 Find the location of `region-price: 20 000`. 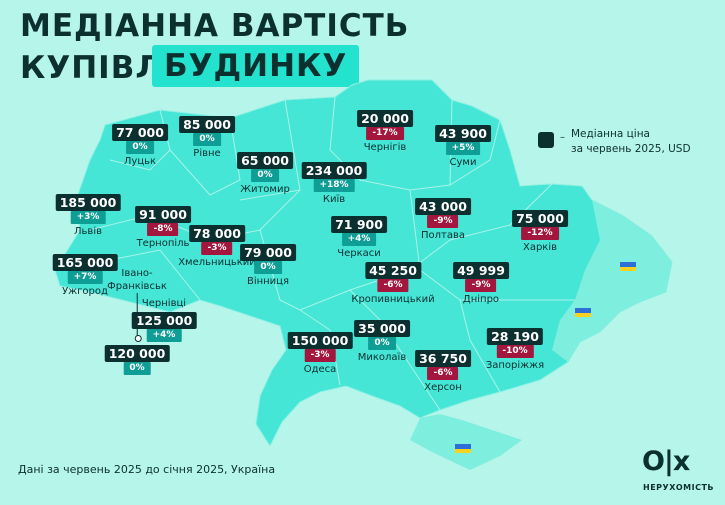

region-price: 20 000 is located at coordinates (385, 118).